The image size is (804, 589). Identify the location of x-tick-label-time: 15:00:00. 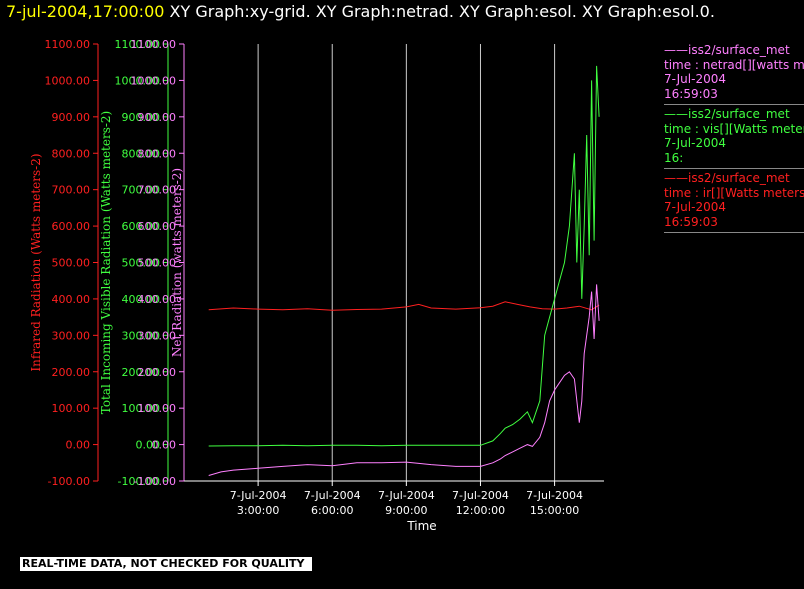
(554, 510).